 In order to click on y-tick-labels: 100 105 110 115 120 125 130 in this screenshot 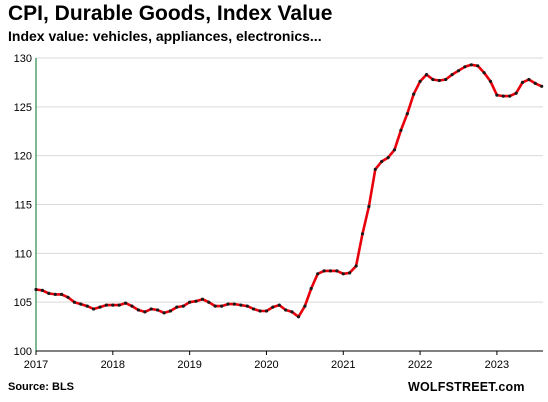, I will do `click(23, 205)`.